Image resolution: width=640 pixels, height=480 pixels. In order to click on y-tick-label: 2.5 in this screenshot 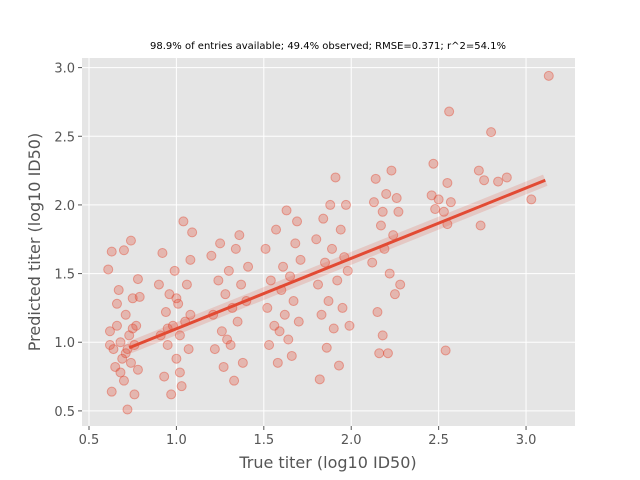, I will do `click(64, 137)`.